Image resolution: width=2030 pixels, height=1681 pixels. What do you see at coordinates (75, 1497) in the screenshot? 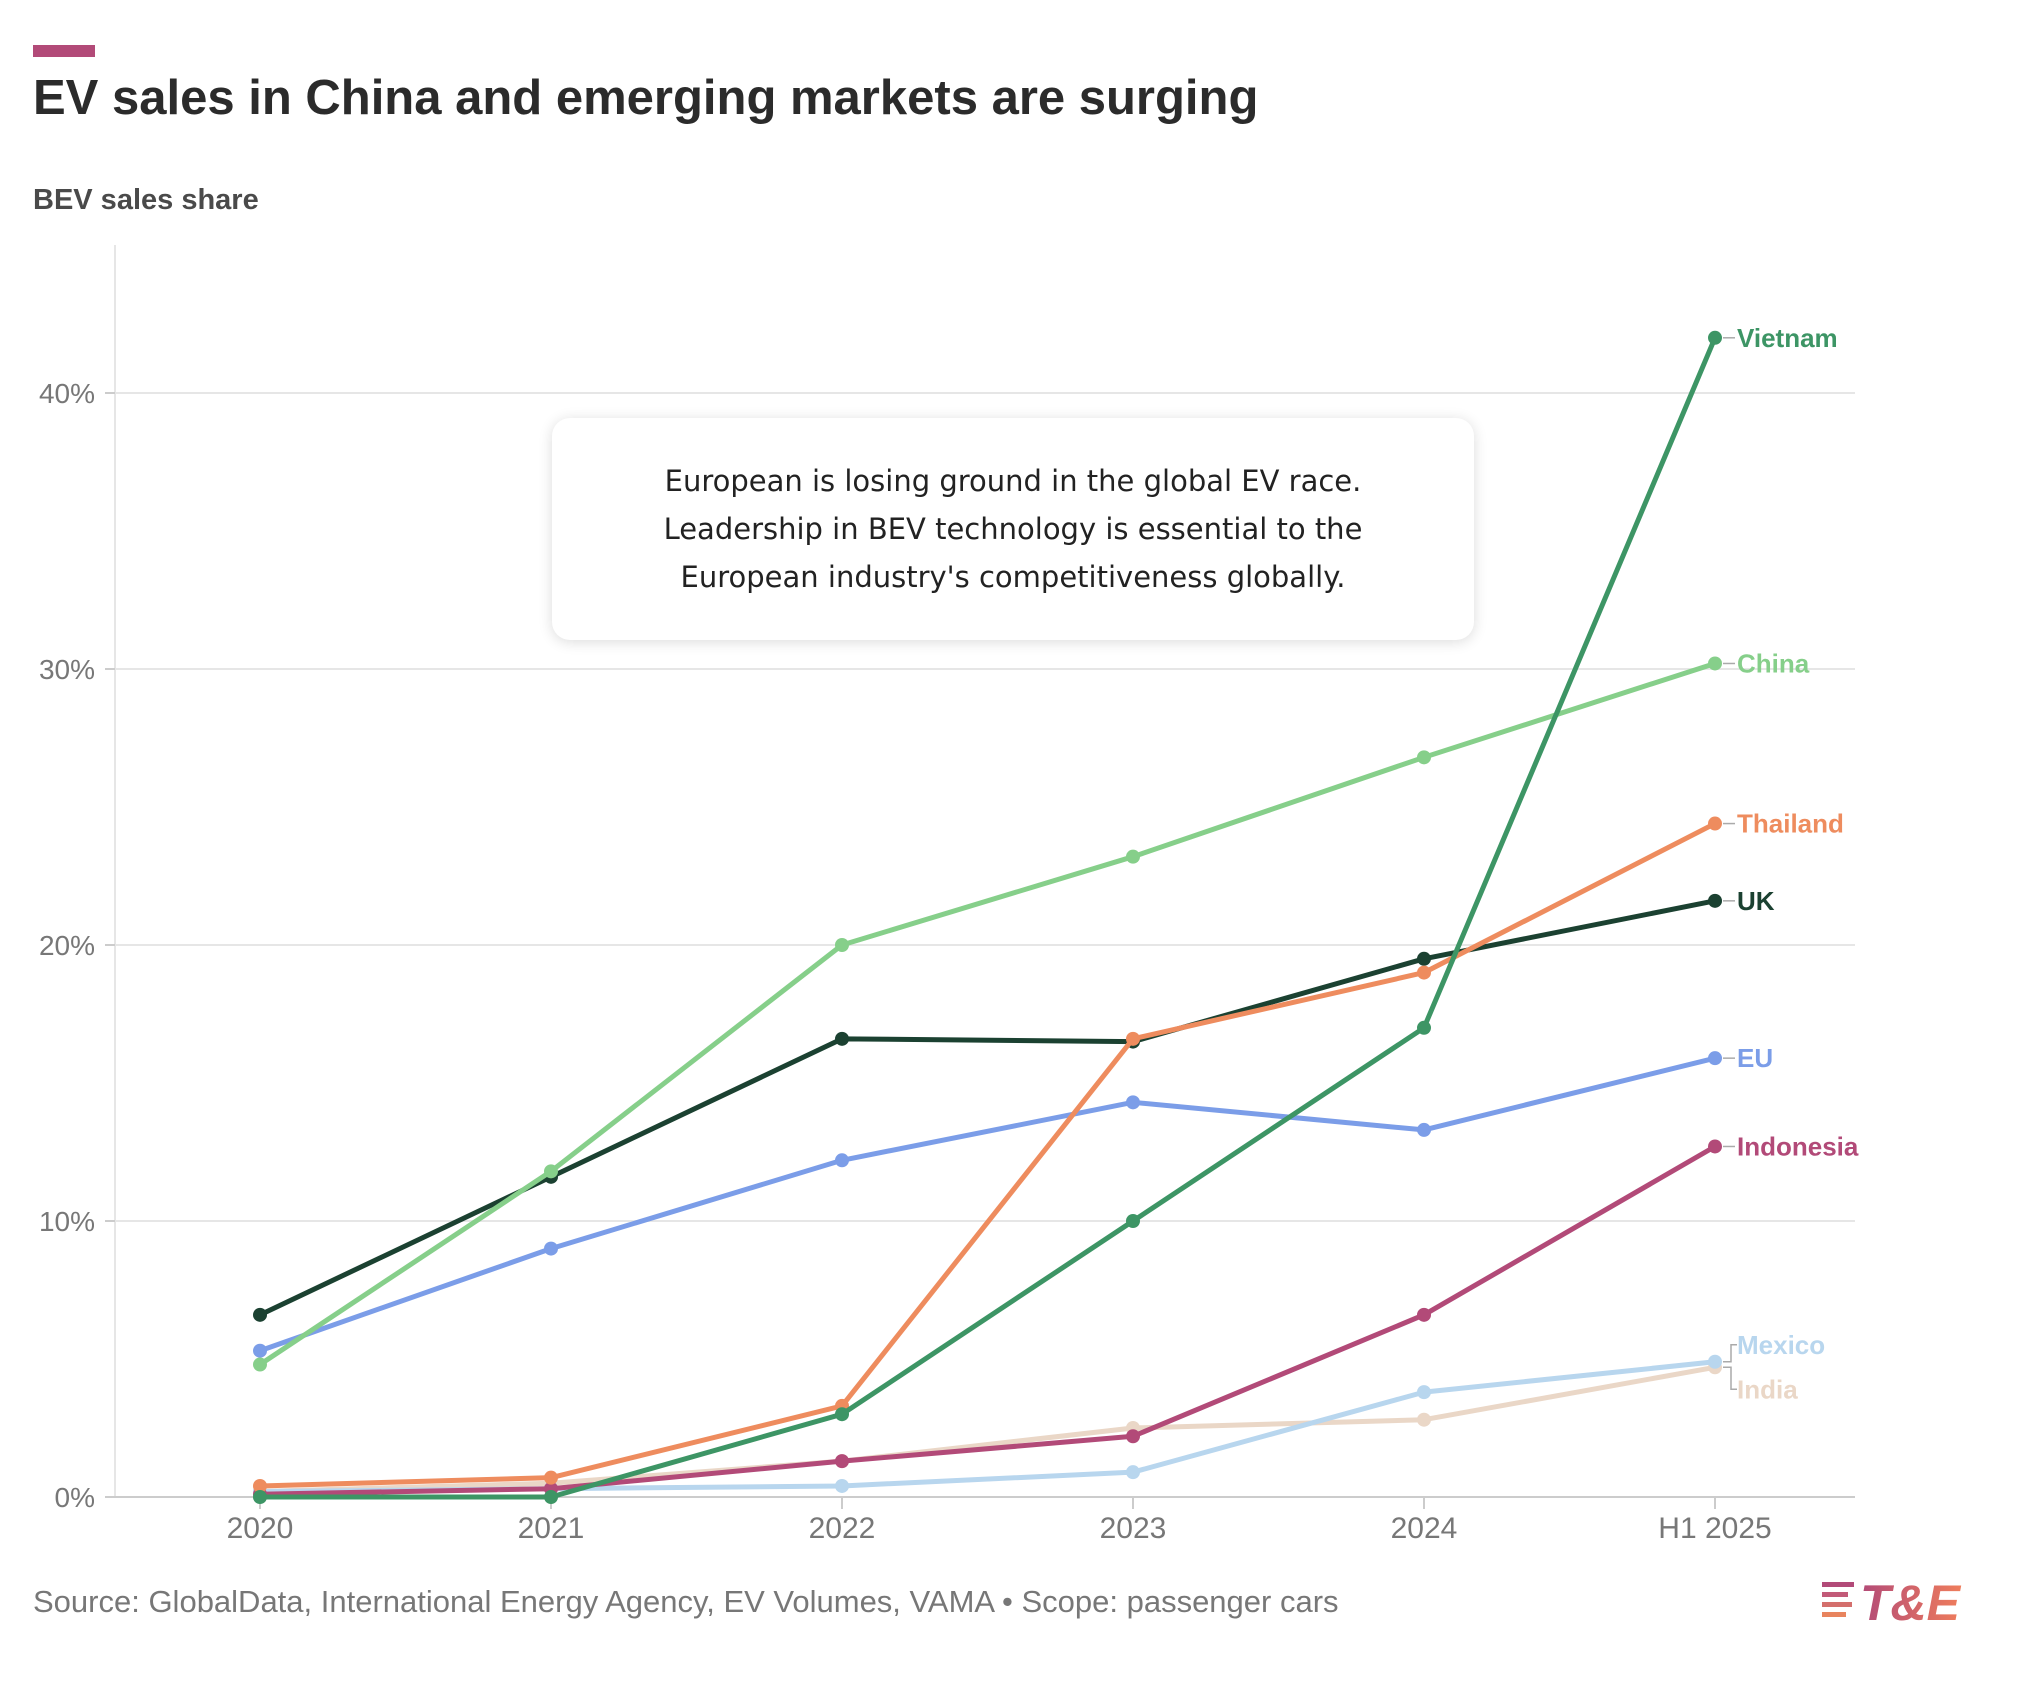
I see `y-tick-label: 0%` at bounding box center [75, 1497].